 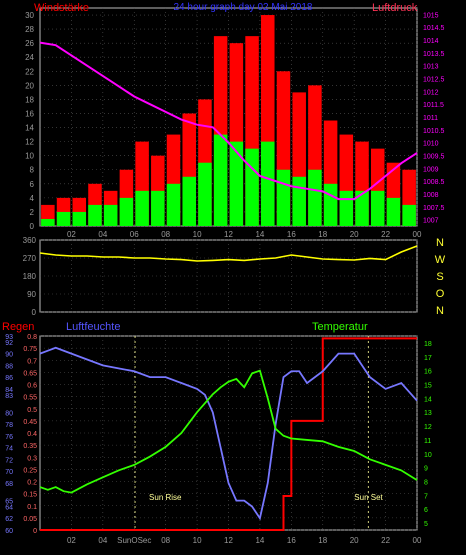 What do you see at coordinates (9, 472) in the screenshot?
I see `humidity-y-tick-label: 70` at bounding box center [9, 472].